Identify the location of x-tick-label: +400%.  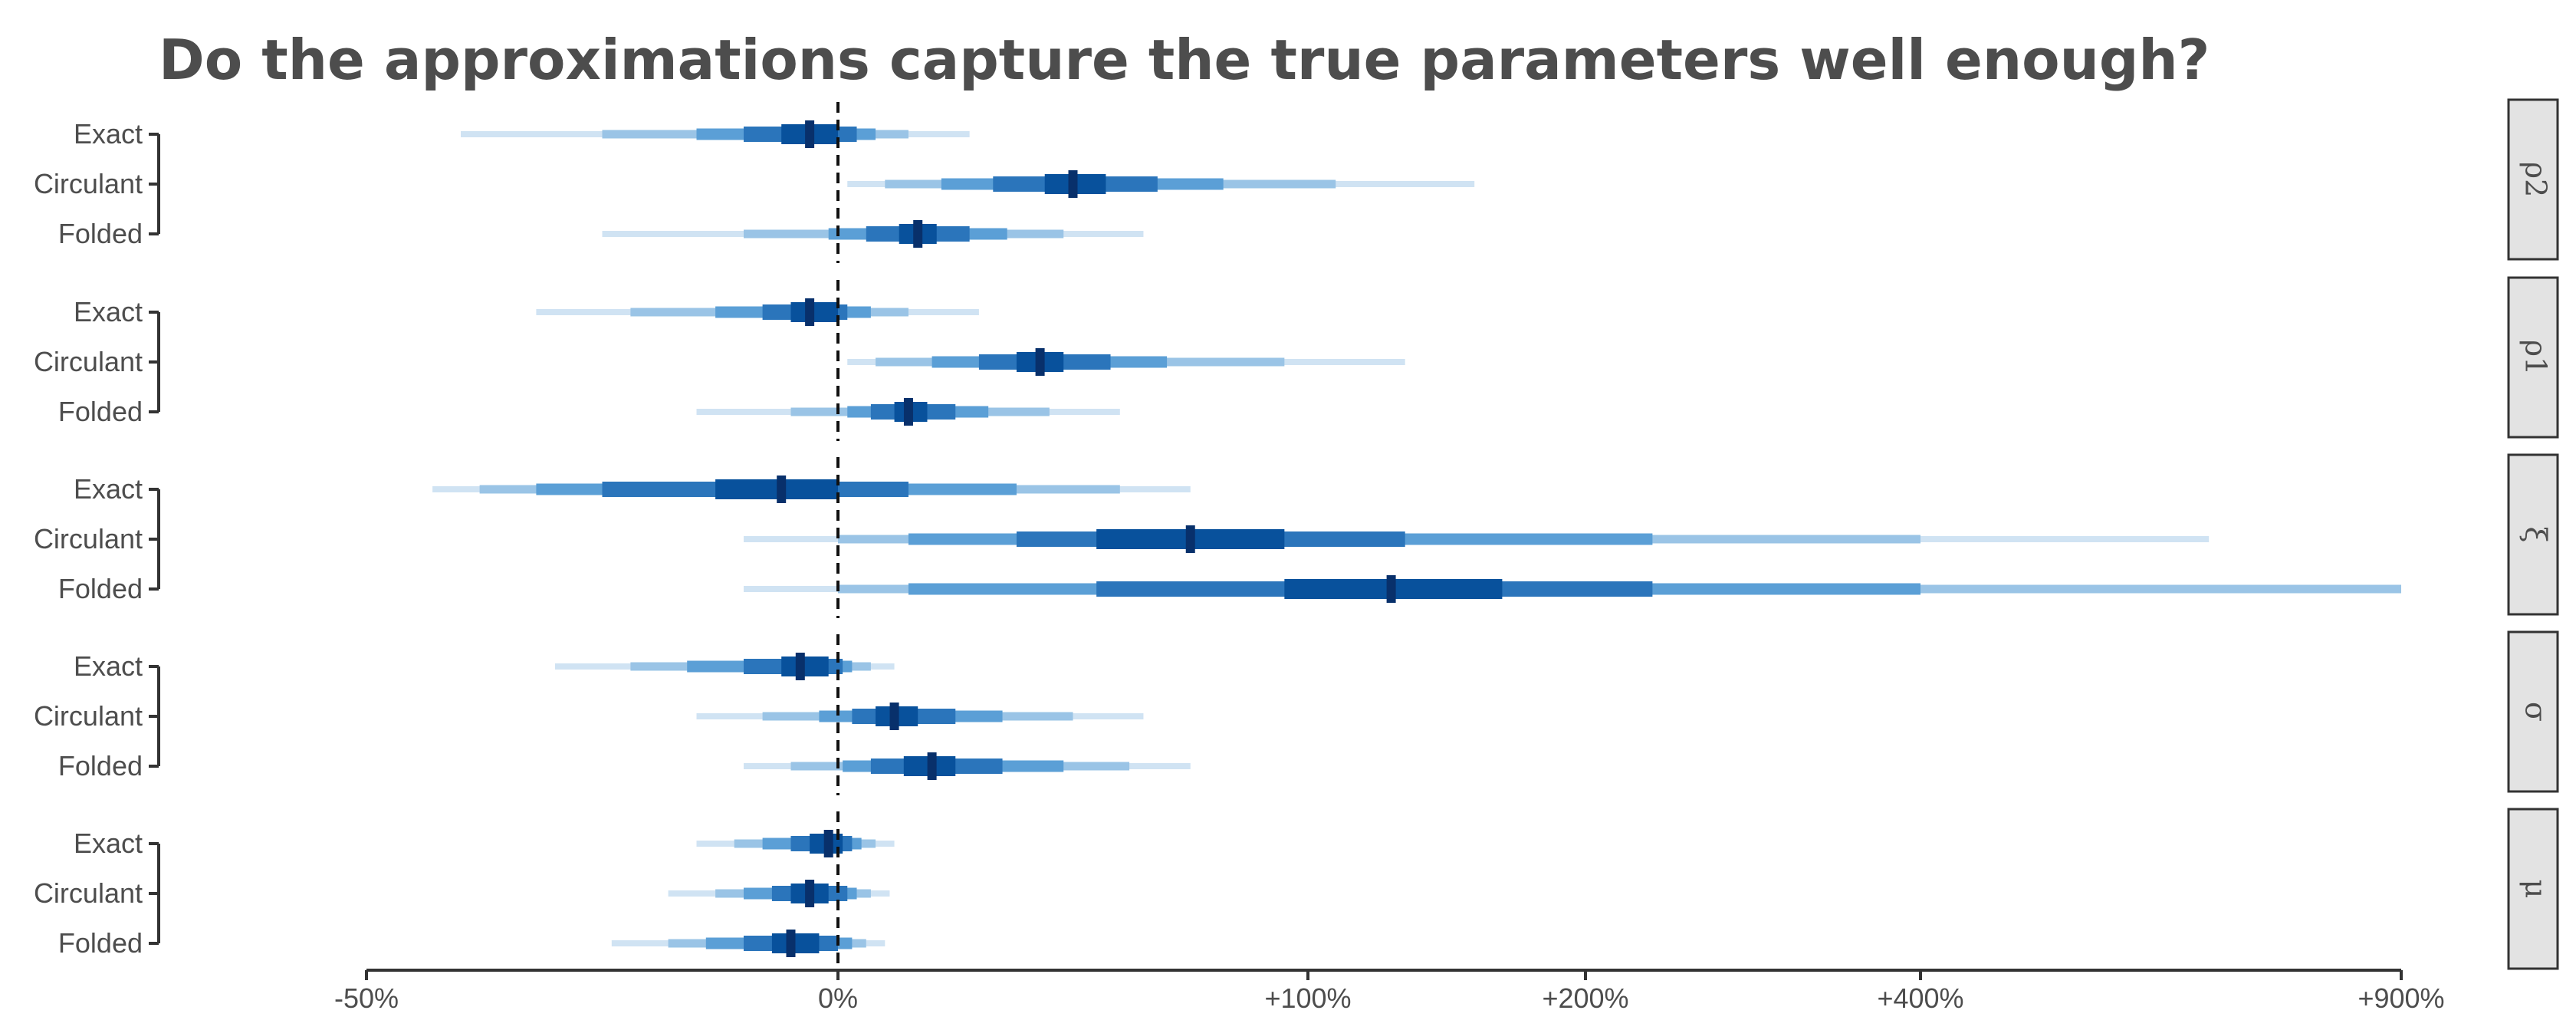
(1920, 998).